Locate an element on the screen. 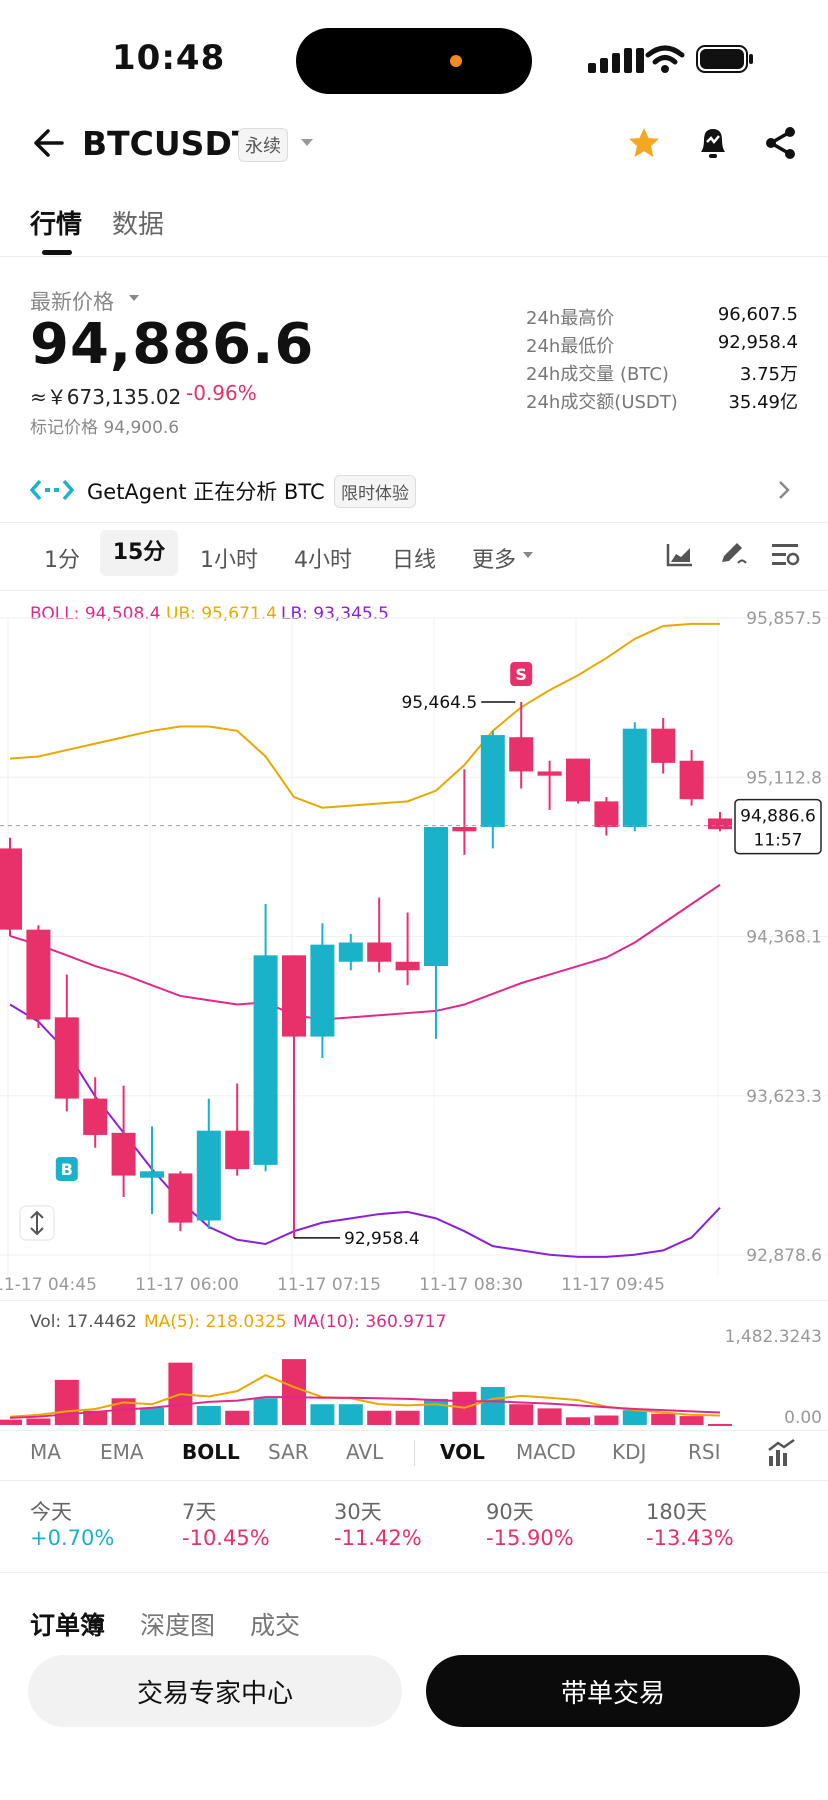 The image size is (828, 1800). vol-ma10-legend: MA(10): 360.9717 is located at coordinates (370, 1322).